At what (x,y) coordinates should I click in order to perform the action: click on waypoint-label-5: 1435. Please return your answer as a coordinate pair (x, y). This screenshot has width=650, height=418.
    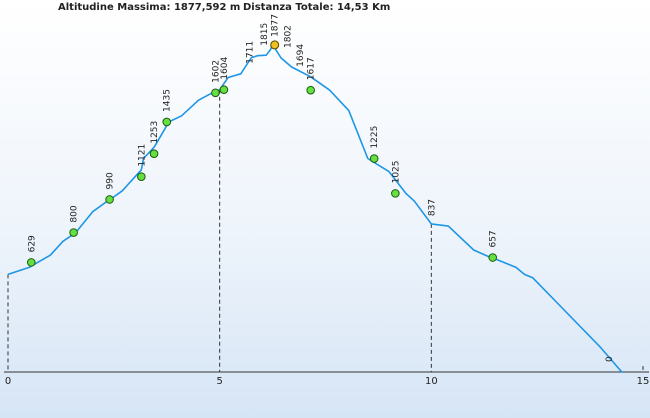
    Looking at the image, I should click on (168, 100).